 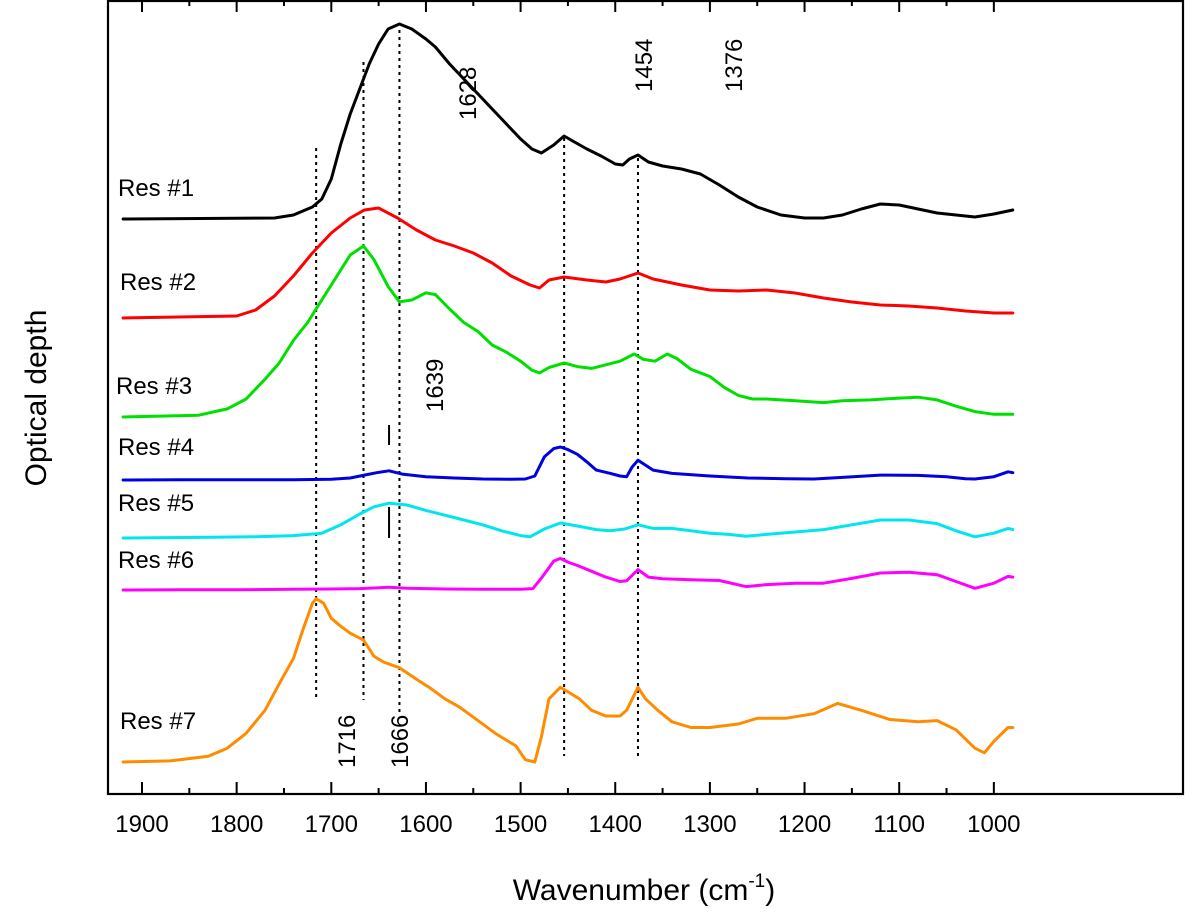 I want to click on annotation-label-1376: 1376, so click(x=734, y=65).